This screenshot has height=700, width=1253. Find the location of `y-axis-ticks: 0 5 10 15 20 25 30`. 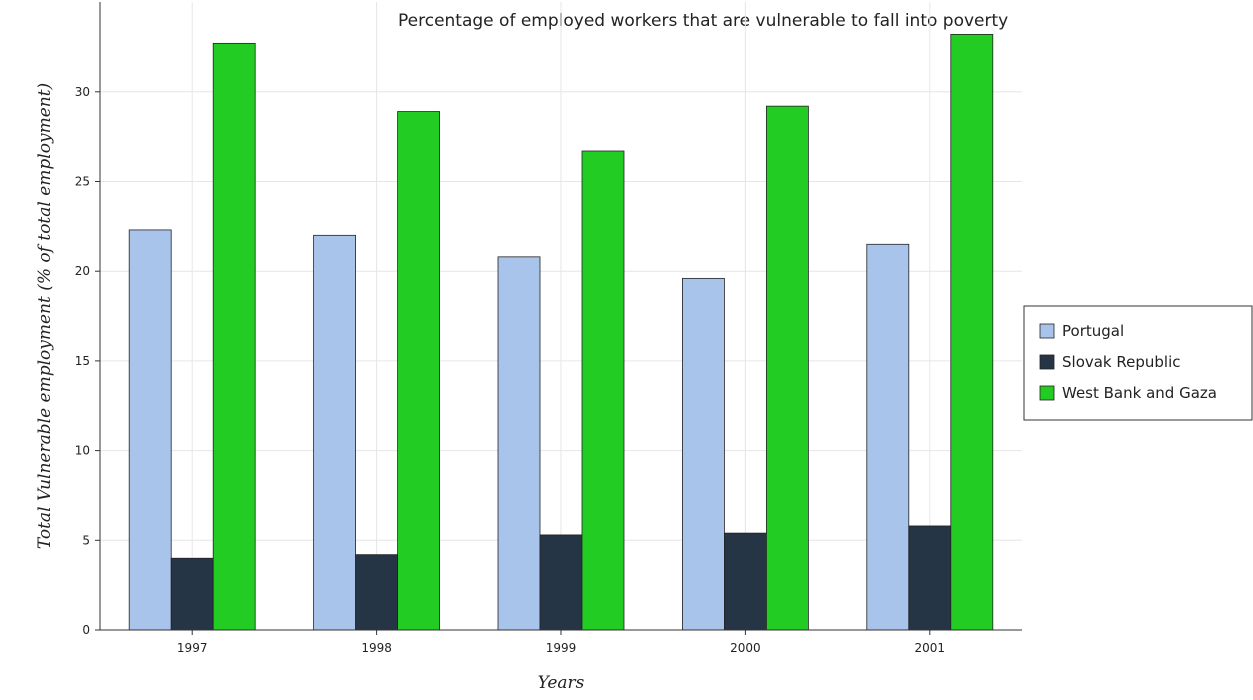

y-axis-ticks: 0 5 10 15 20 25 30 is located at coordinates (88, 319).